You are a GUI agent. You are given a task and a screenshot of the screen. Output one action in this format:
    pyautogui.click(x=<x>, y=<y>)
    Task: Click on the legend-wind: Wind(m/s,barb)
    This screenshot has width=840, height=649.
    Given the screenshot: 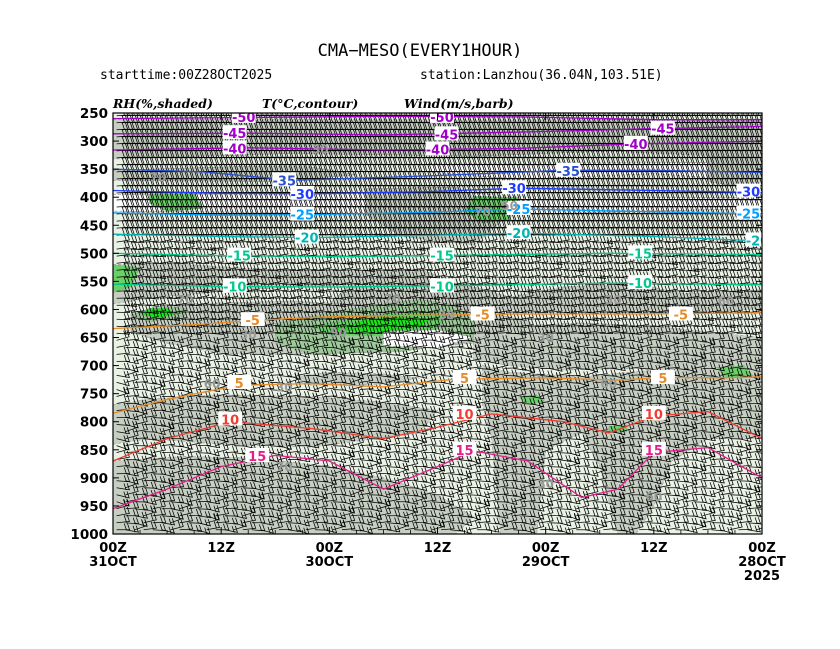 What is the action you would take?
    pyautogui.click(x=459, y=103)
    